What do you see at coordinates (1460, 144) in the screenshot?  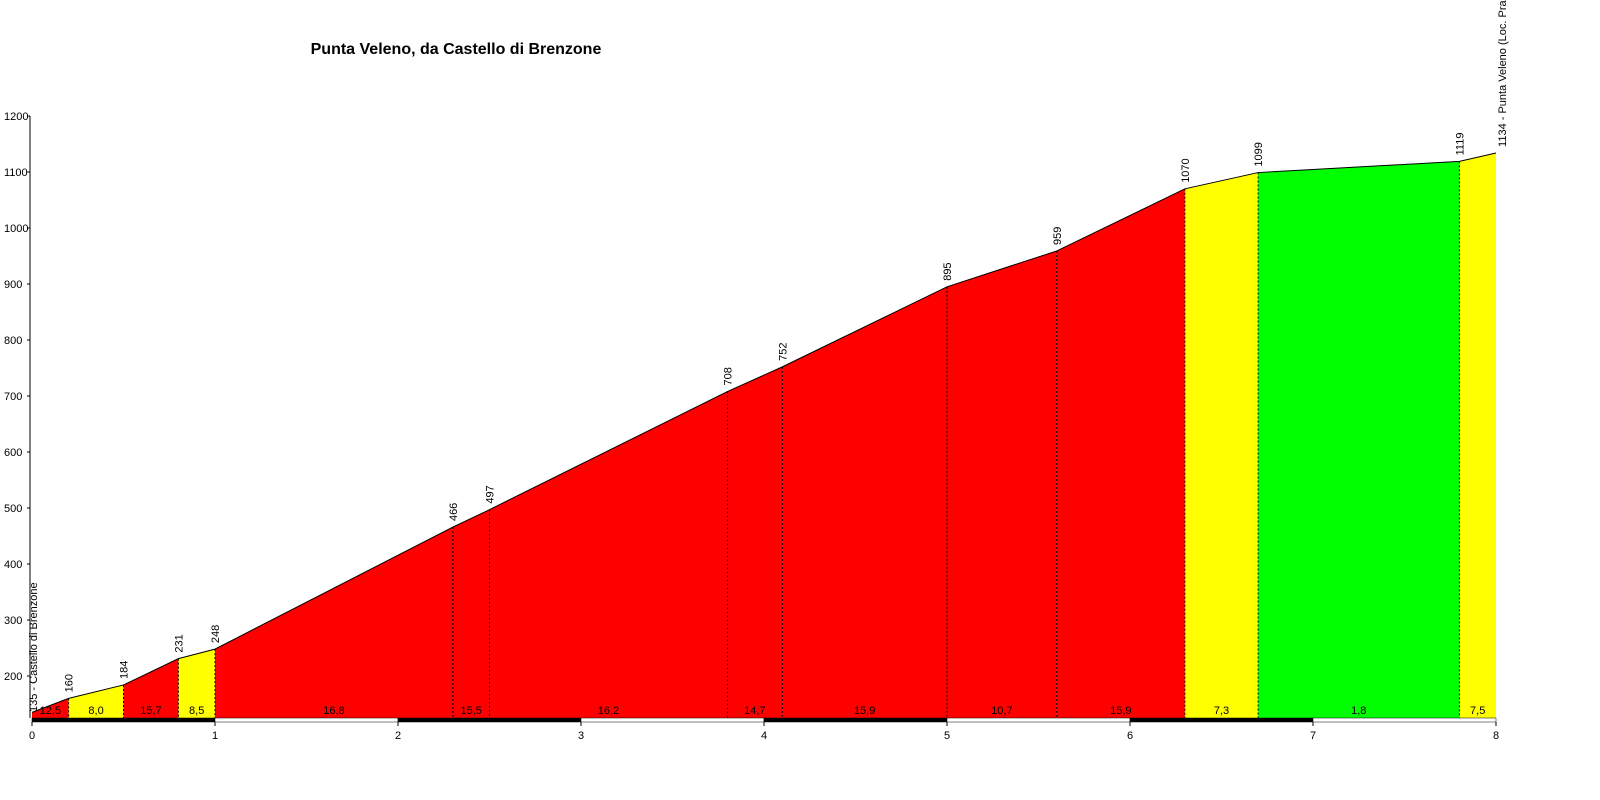 I see `elevation-label: 1119` at bounding box center [1460, 144].